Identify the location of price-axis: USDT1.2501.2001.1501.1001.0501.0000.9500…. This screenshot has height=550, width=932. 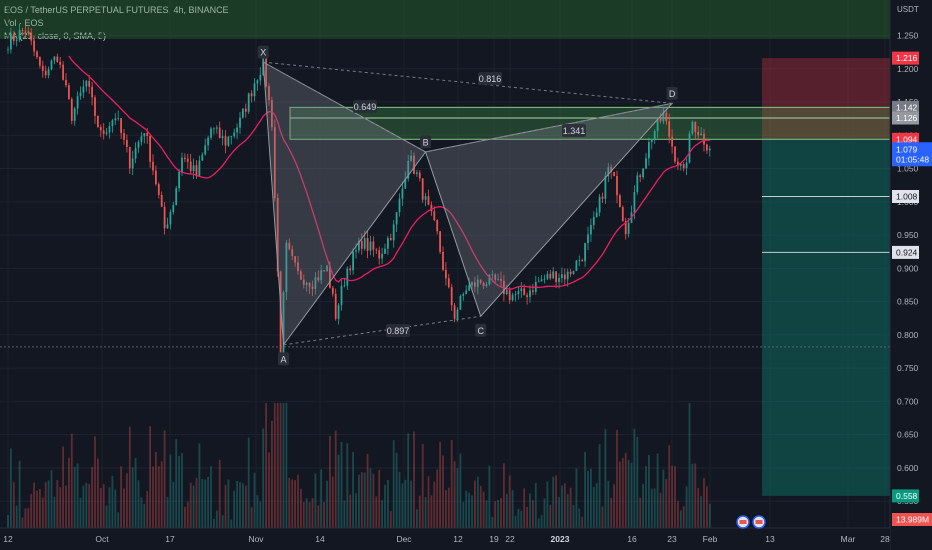
(910, 275).